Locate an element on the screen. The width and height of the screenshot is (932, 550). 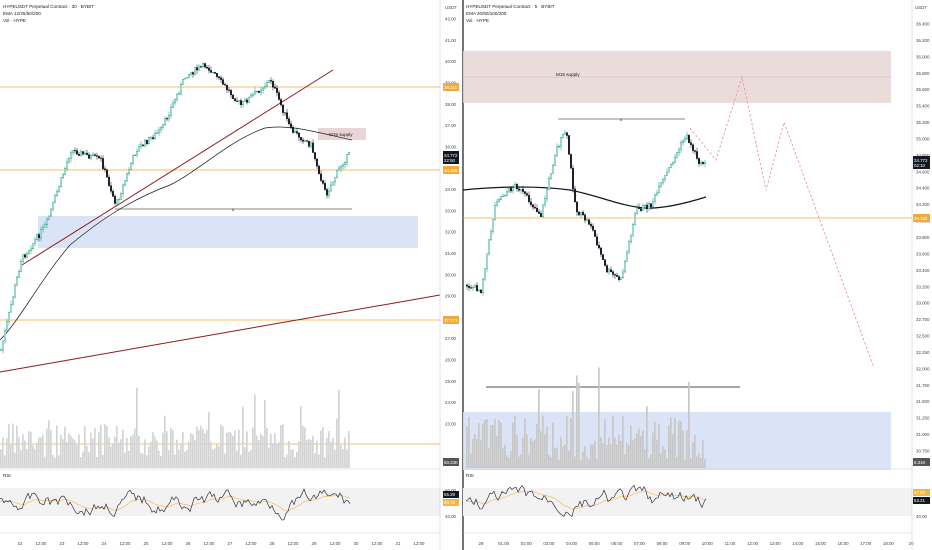
right-price-tick: 31.250 is located at coordinates (923, 418).